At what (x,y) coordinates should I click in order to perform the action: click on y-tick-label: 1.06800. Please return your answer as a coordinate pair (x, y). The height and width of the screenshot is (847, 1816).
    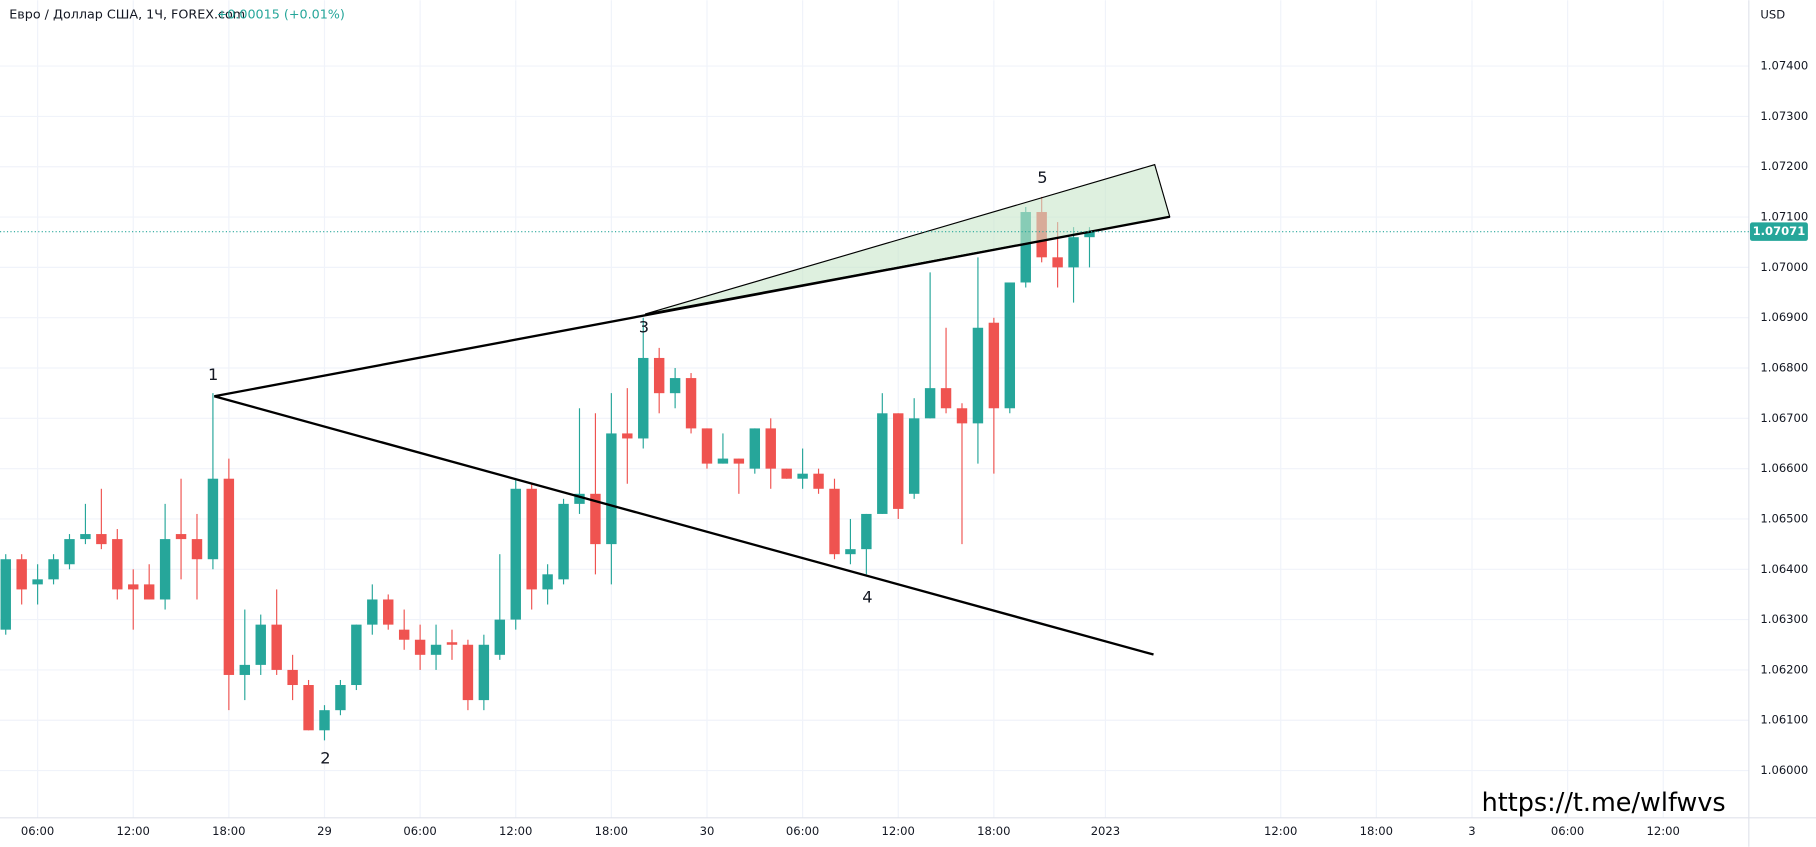
    Looking at the image, I should click on (1784, 368).